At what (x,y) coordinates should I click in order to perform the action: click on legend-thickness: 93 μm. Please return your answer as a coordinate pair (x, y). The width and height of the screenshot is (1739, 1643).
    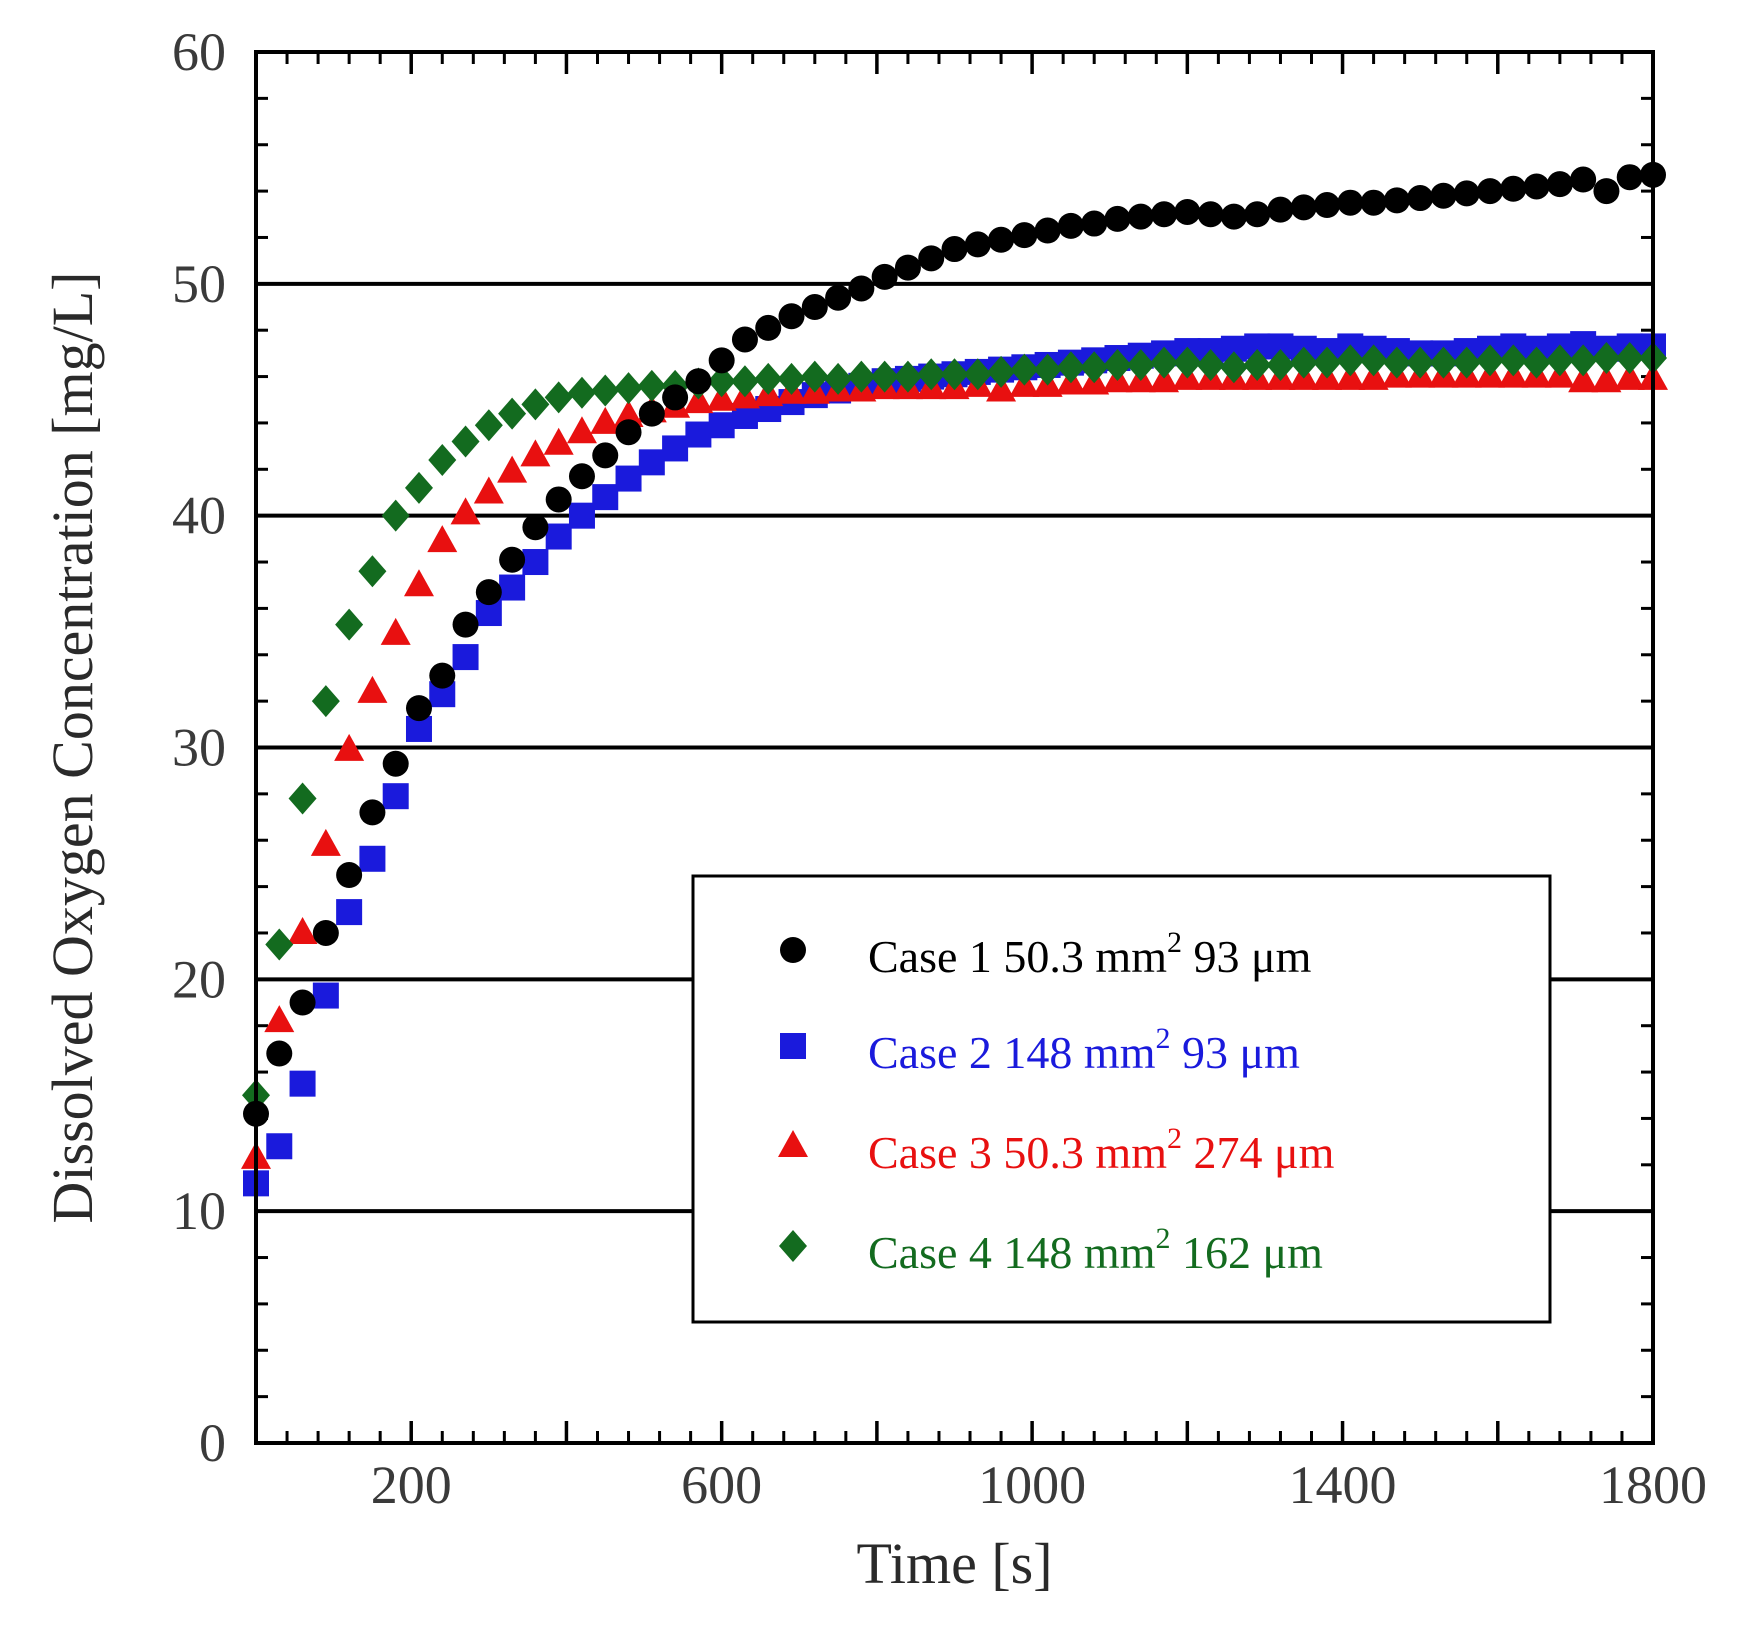
    Looking at the image, I should click on (1235, 1052).